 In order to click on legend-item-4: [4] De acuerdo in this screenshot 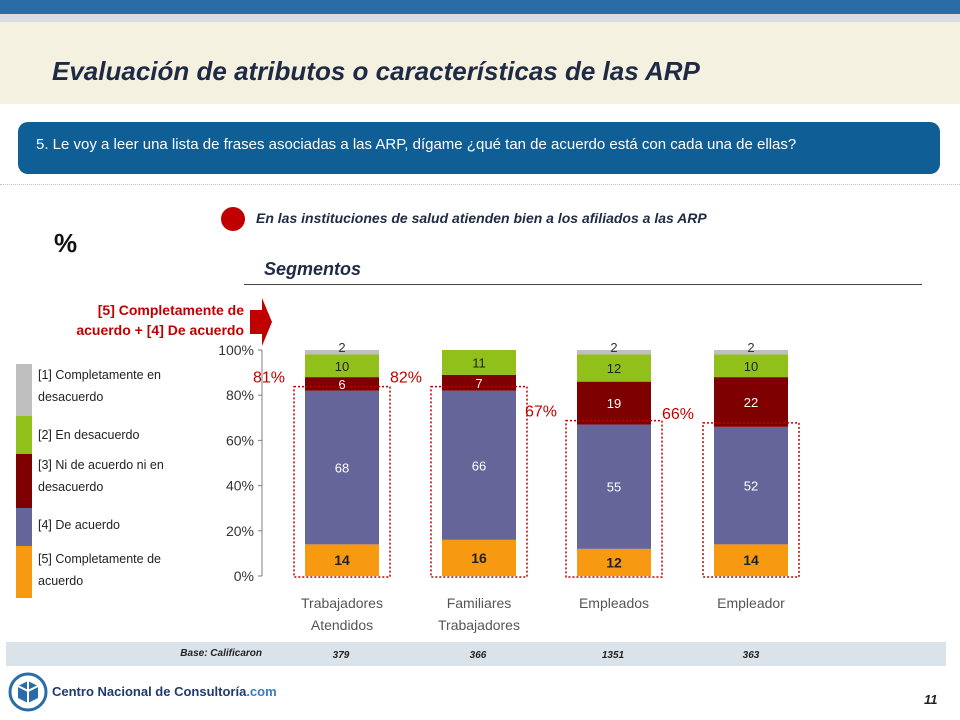, I will do `click(106, 527)`.